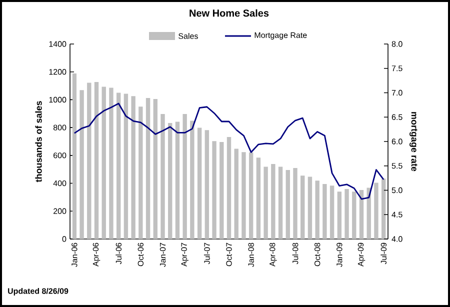  Describe the element at coordinates (229, 254) in the screenshot. I see `x-tick-label: Oct-07` at that location.